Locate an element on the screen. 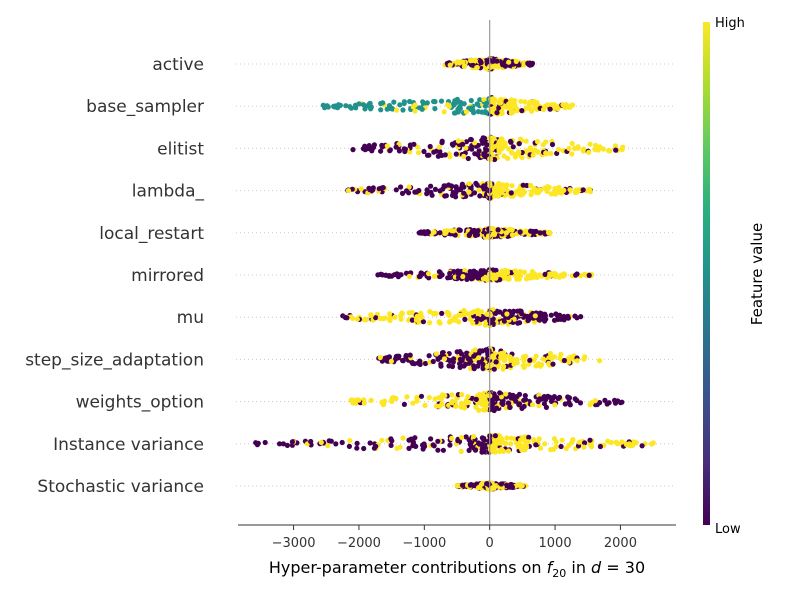  feature-label: active is located at coordinates (178, 65).